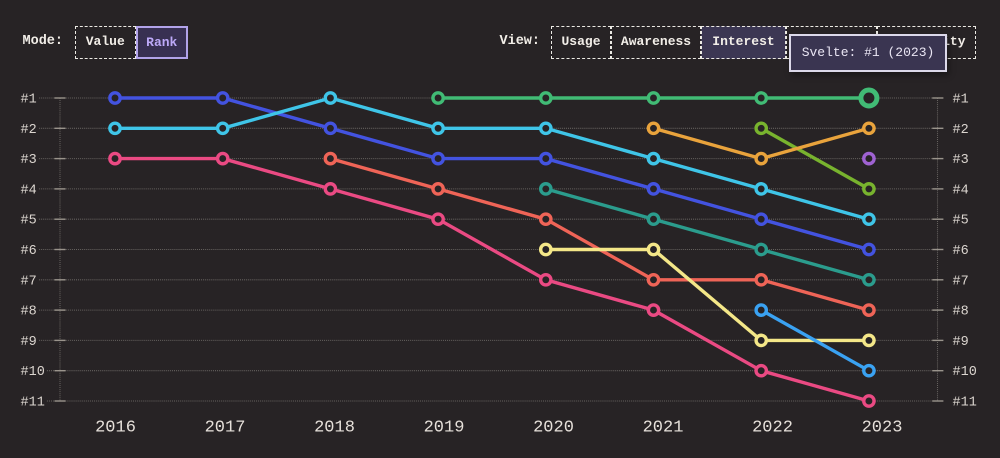 Image resolution: width=1000 pixels, height=458 pixels. Describe the element at coordinates (772, 428) in the screenshot. I see `svg-text: 2022` at that location.